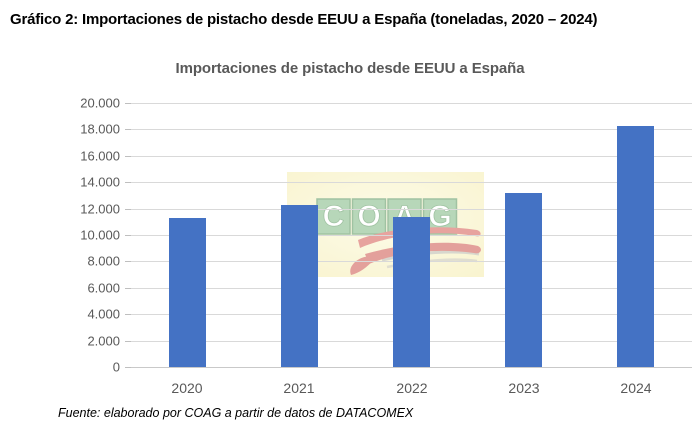  Describe the element at coordinates (116, 367) in the screenshot. I see `y-tick-label: 0` at that location.